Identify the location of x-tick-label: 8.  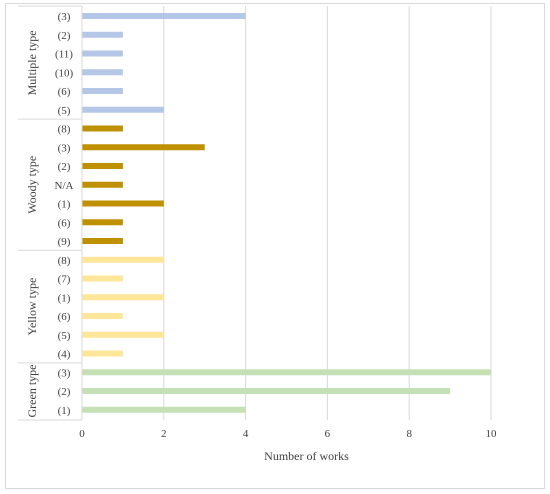
(409, 434).